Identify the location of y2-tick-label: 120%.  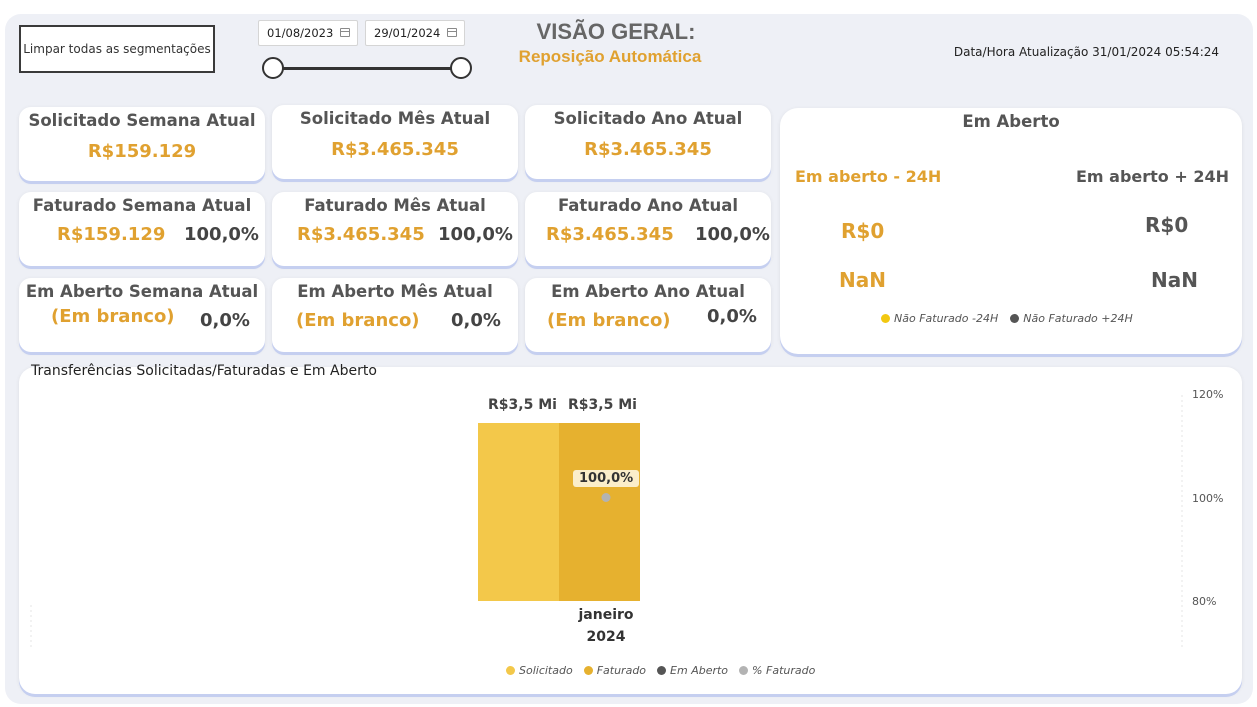
(1208, 394).